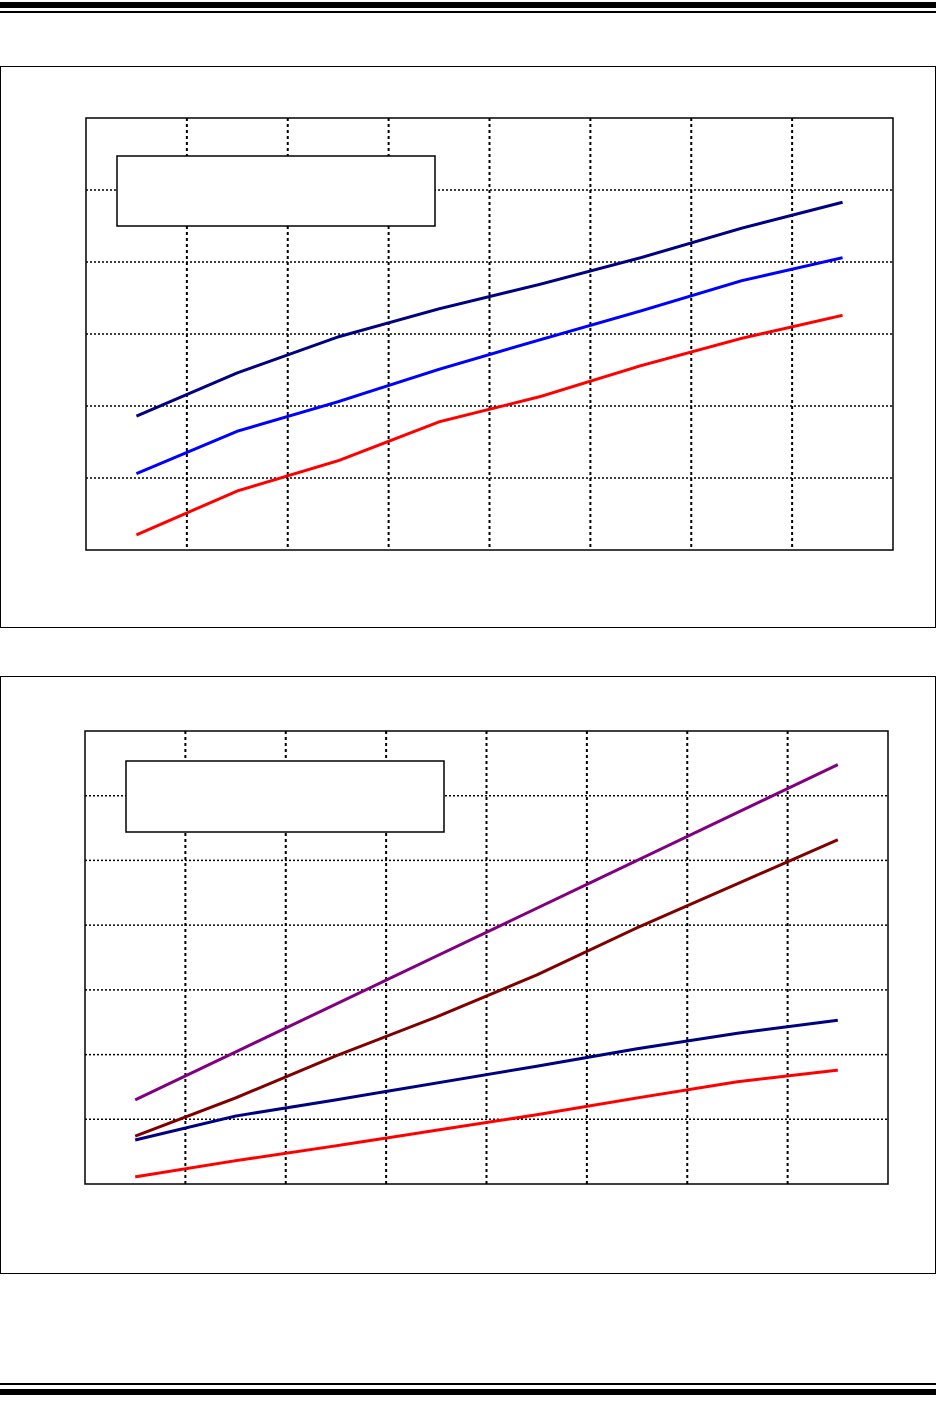 Image resolution: width=936 pixels, height=1412 pixels. I want to click on footer-rule-thick, so click(468, 1392).